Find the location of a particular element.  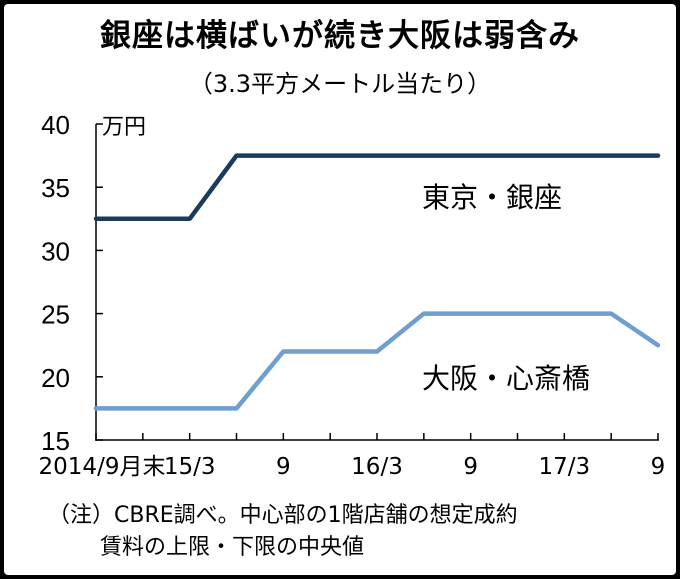

y-tick-label: 15 is located at coordinates (55, 441).